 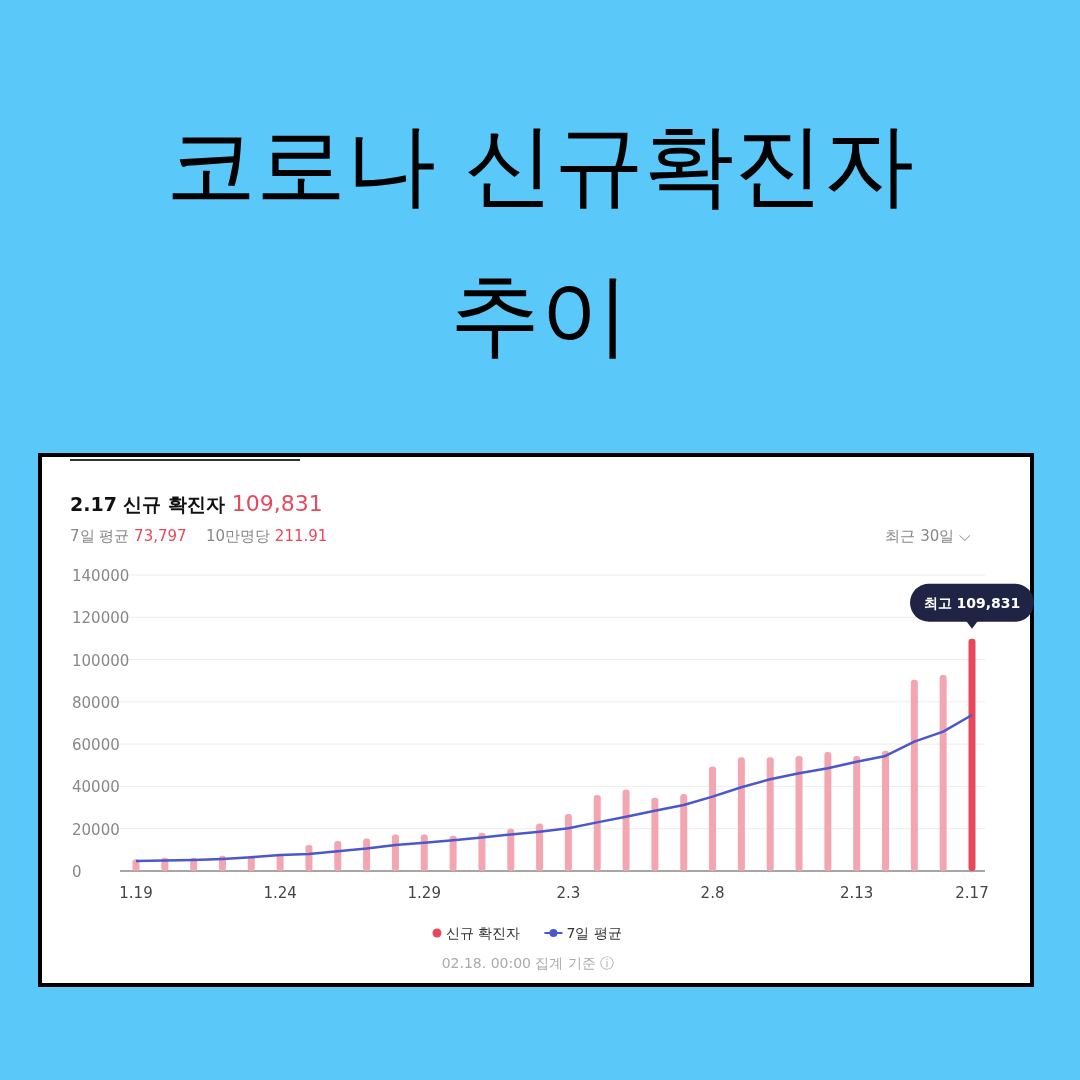 I want to click on x-tick-label: 2.13, so click(x=856, y=893).